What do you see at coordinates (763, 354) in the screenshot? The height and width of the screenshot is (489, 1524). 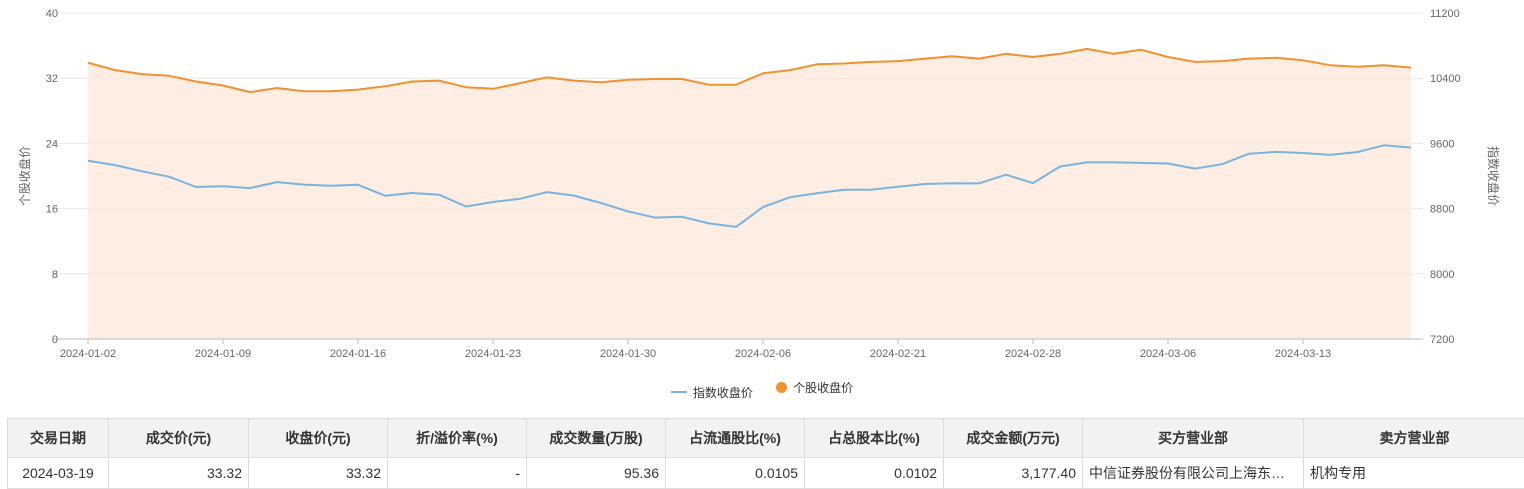 I see `x-tick-label: 2024-02-06` at bounding box center [763, 354].